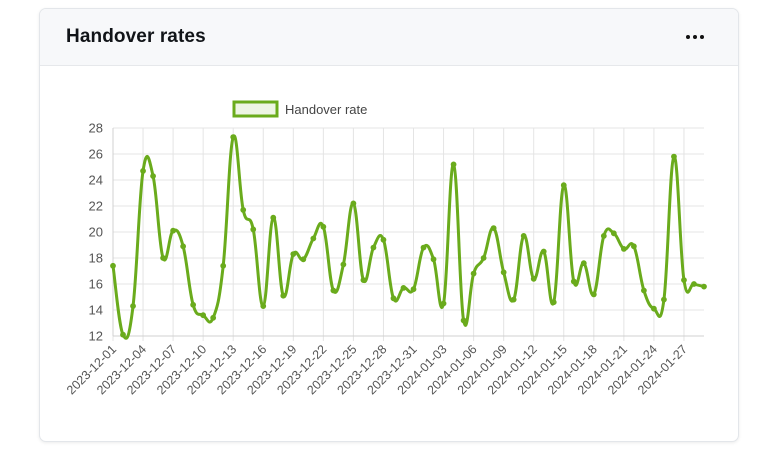  Describe the element at coordinates (96, 128) in the screenshot. I see `y-tick-label: 28` at that location.